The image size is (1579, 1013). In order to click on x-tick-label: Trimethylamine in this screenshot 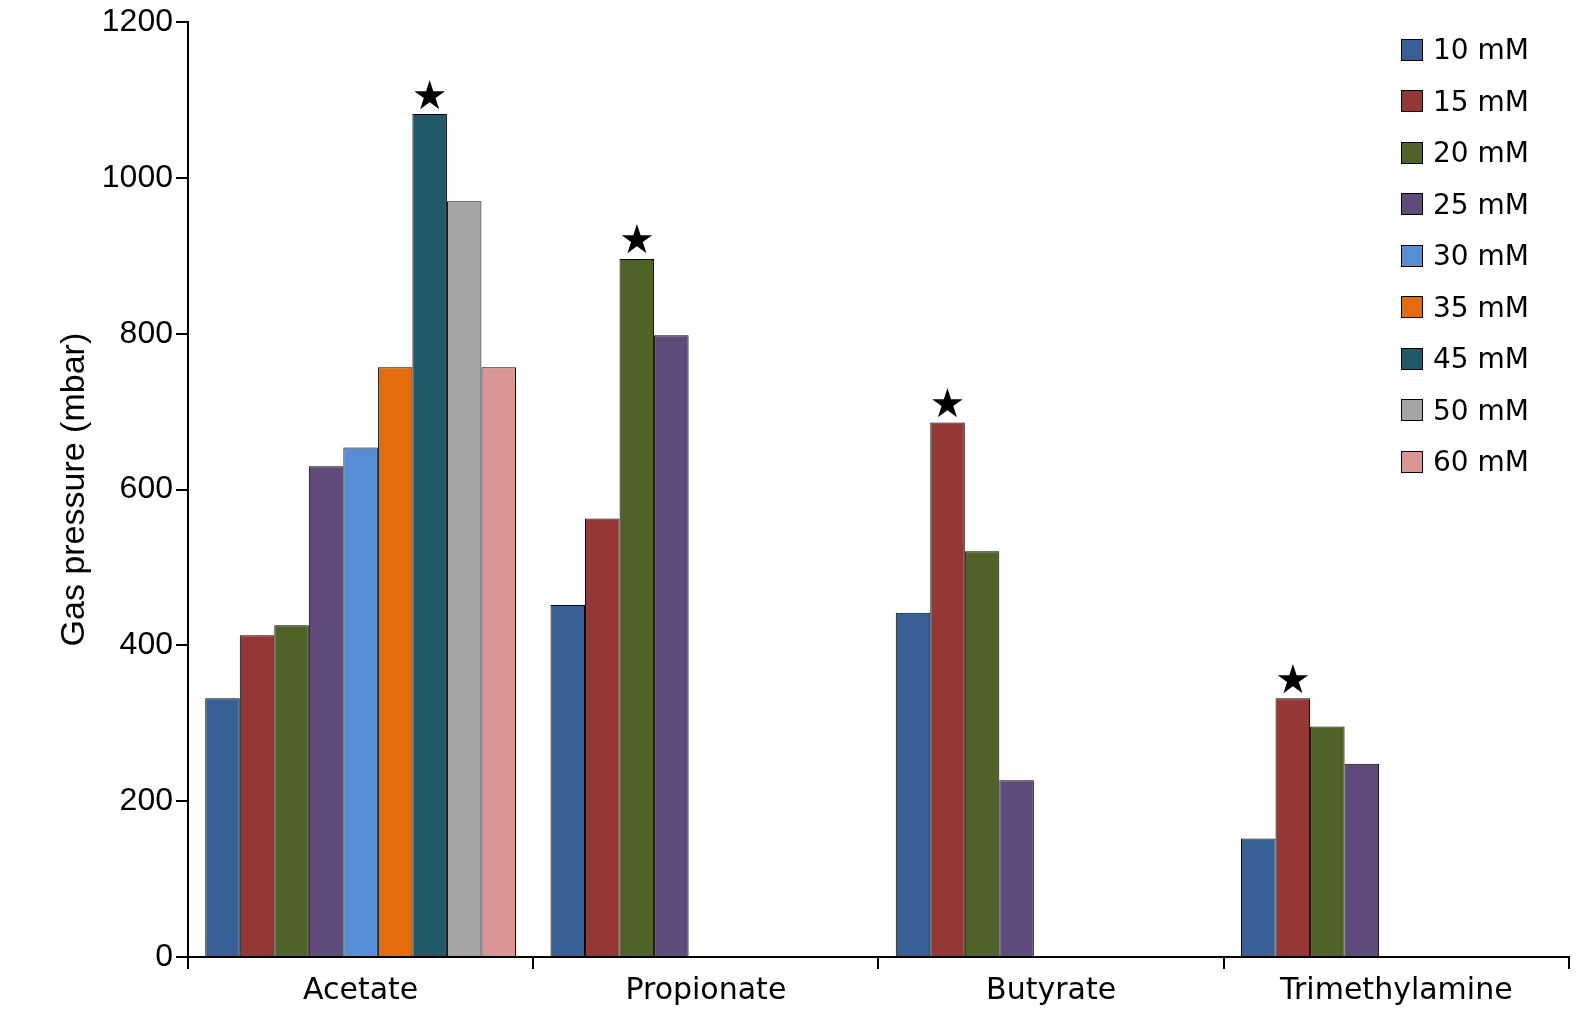, I will do `click(1396, 988)`.